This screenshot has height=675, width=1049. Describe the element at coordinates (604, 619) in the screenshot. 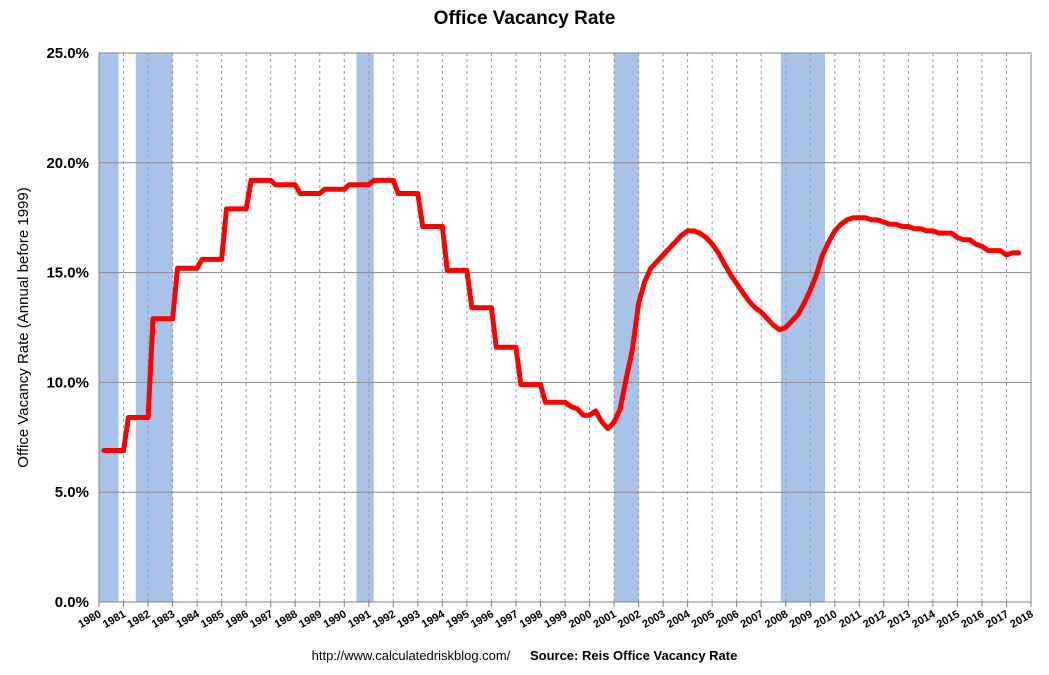

I see `x-tick-label-2001: 2001` at that location.